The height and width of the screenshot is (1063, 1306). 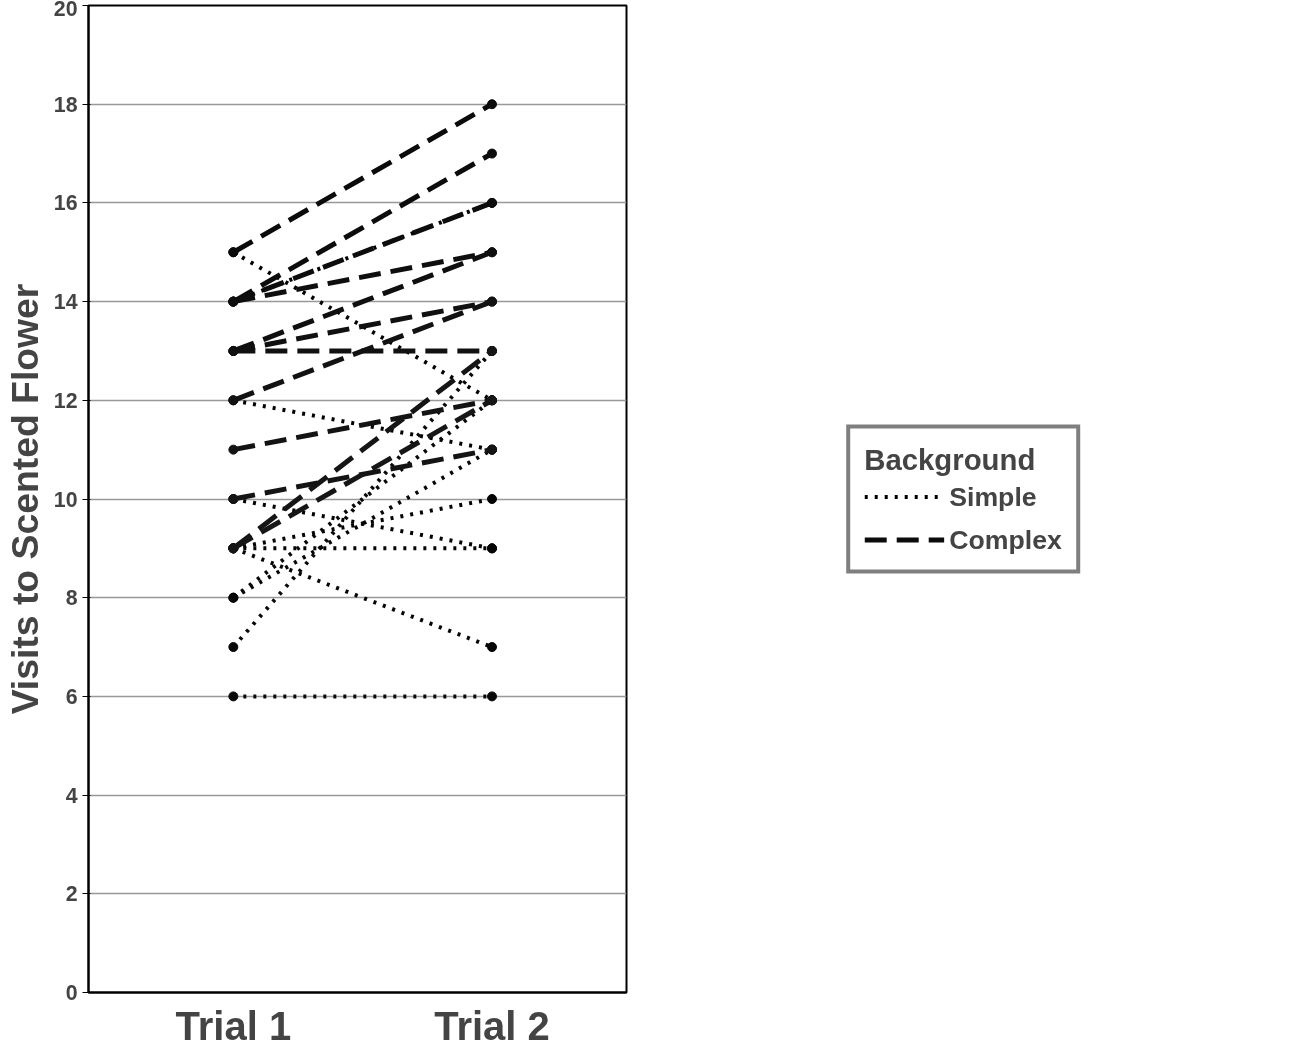 What do you see at coordinates (71, 696) in the screenshot?
I see `y-tick-label: 6` at bounding box center [71, 696].